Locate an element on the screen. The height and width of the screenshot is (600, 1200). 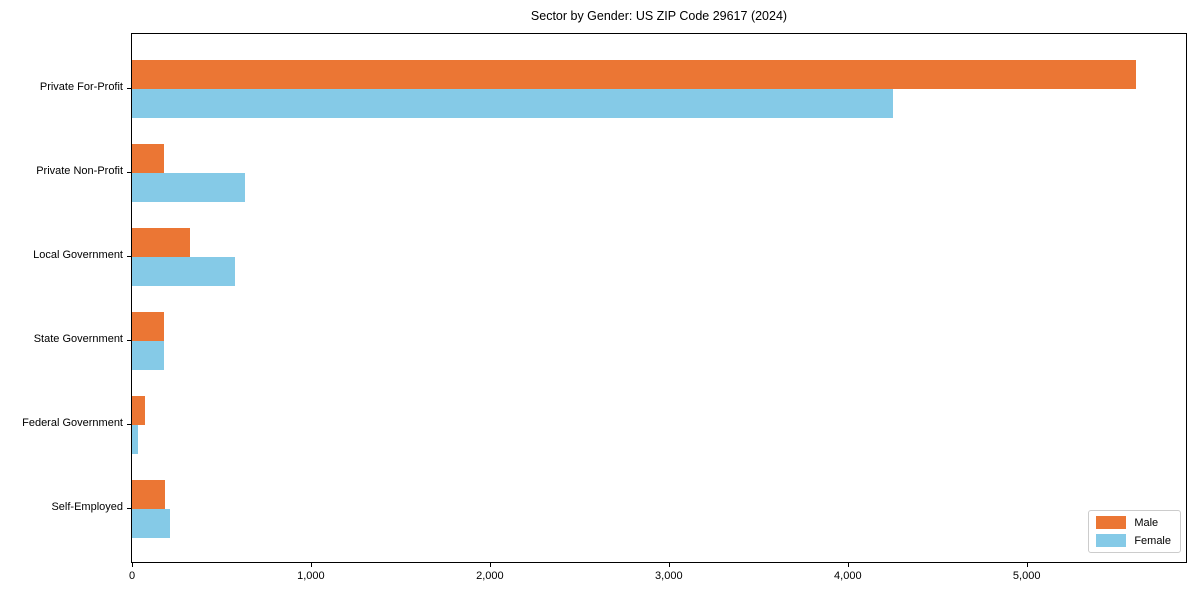
y-tick-label: Self-Employed is located at coordinates (87, 507).